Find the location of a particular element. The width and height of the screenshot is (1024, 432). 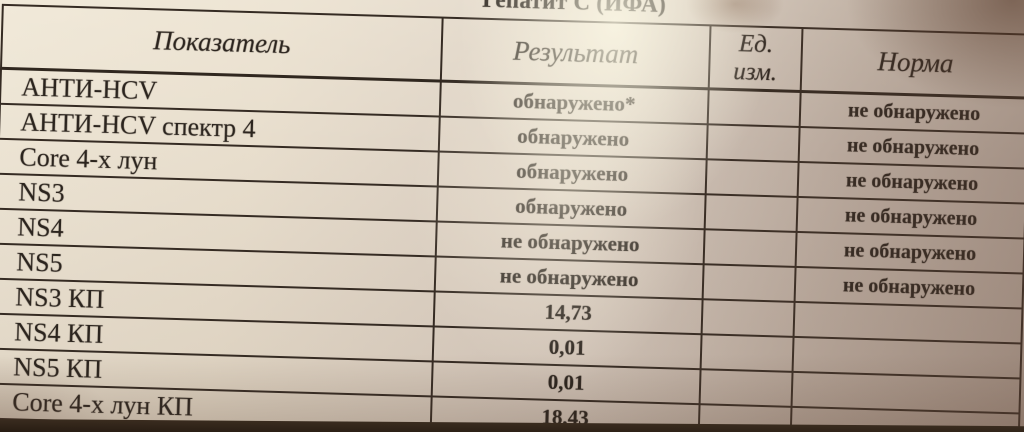

column-header-result: Результат is located at coordinates (576, 54).